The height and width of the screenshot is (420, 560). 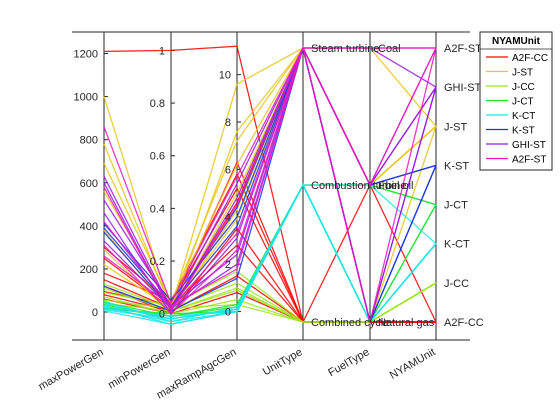 What do you see at coordinates (139, 368) in the screenshot?
I see `axis-name-minPowerGen: minPowerGen` at bounding box center [139, 368].